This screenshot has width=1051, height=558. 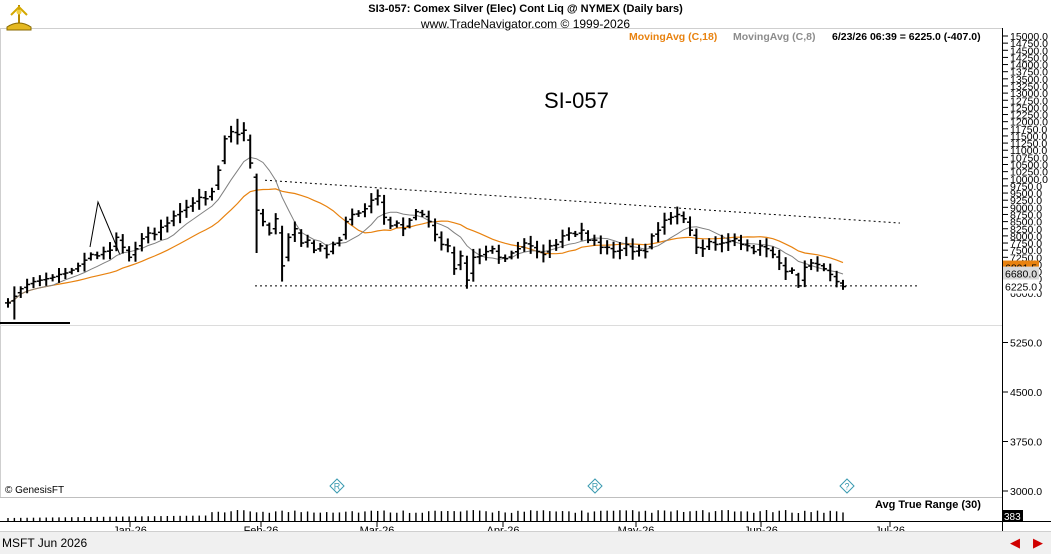 What do you see at coordinates (1029, 123) in the screenshot?
I see `y-tick-label: 12000.0` at bounding box center [1029, 123].